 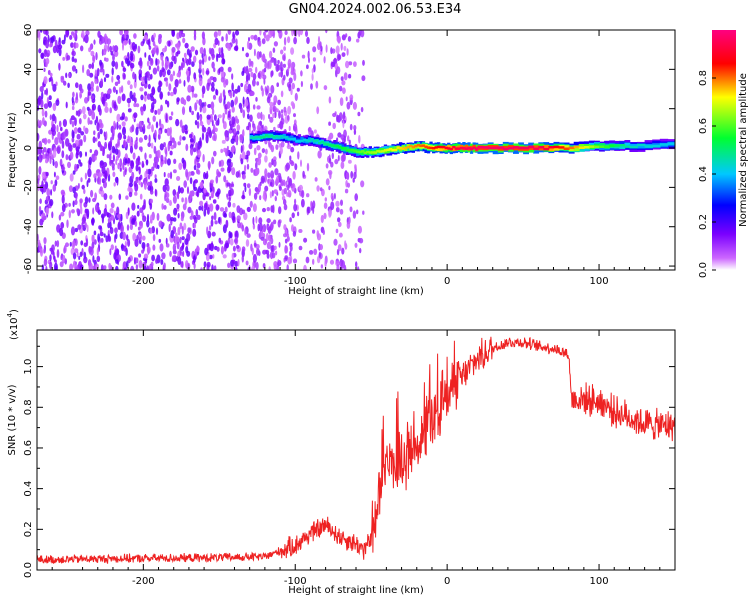 What do you see at coordinates (447, 281) in the screenshot?
I see `spectrogram-x-tick-label: 0` at bounding box center [447, 281].